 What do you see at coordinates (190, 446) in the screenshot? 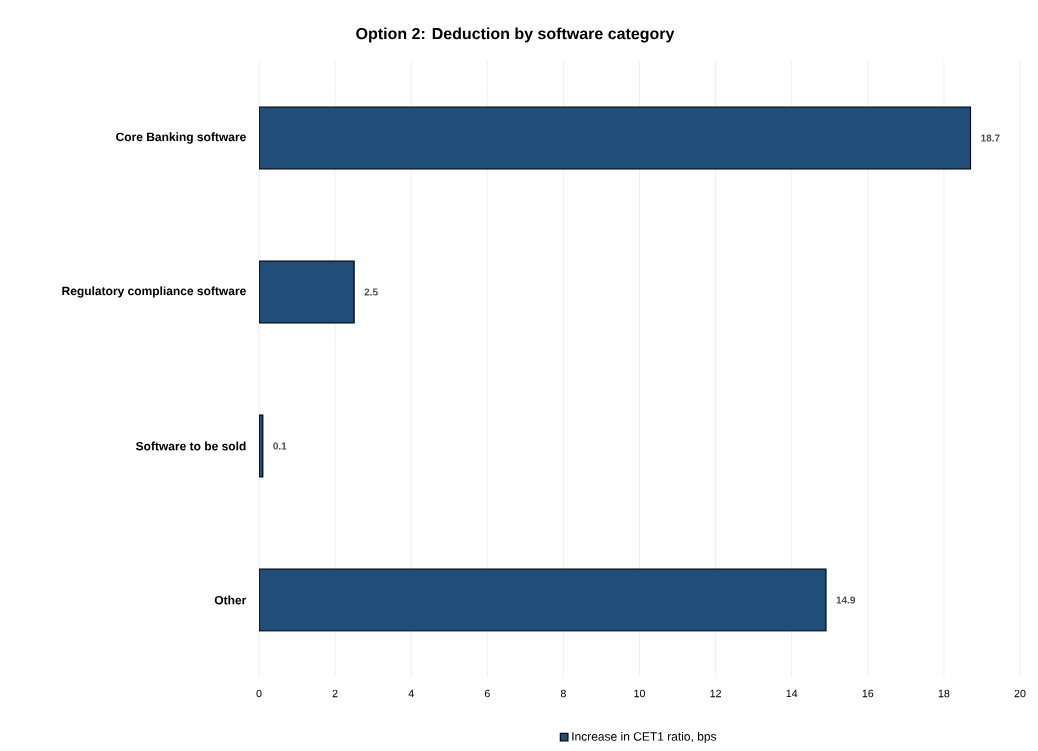
I see `y-tick-label: Software to be sold` at bounding box center [190, 446].